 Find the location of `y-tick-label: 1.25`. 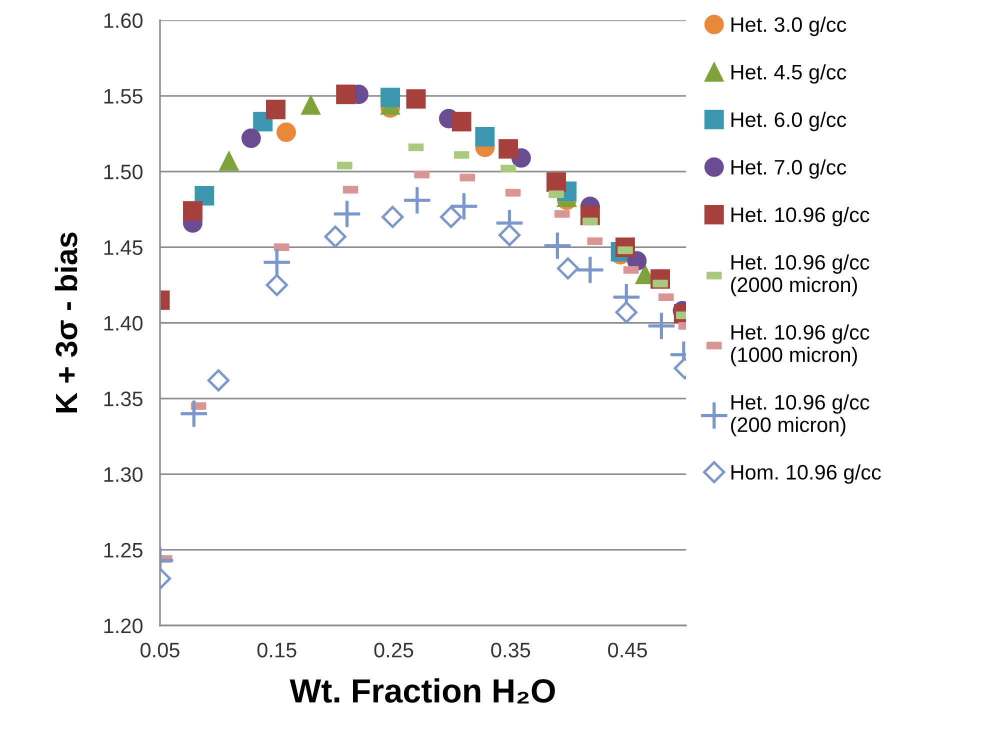

y-tick-label: 1.25 is located at coordinates (123, 550).